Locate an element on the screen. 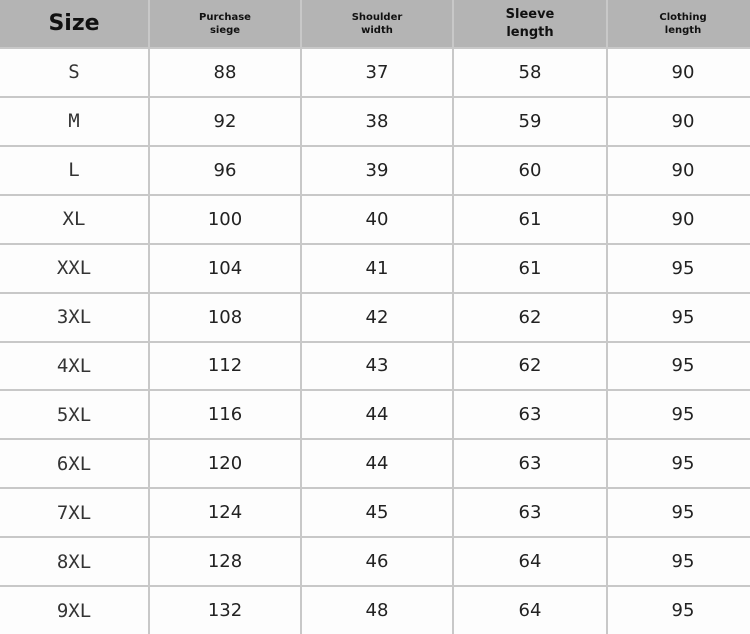 This screenshot has width=750, height=634. measure-cell: 48 is located at coordinates (377, 610).